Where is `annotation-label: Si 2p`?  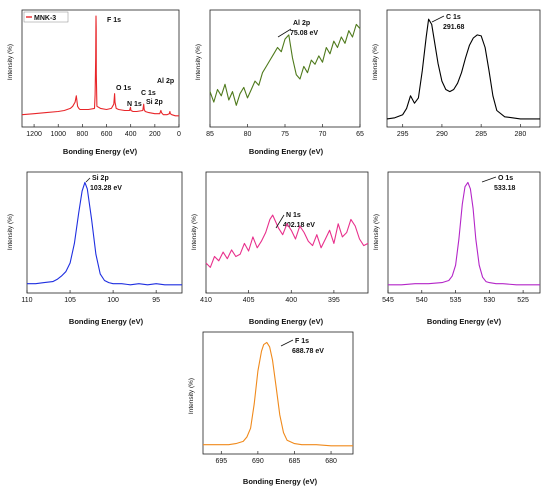
annotation-label: Si 2p is located at coordinates (100, 178).